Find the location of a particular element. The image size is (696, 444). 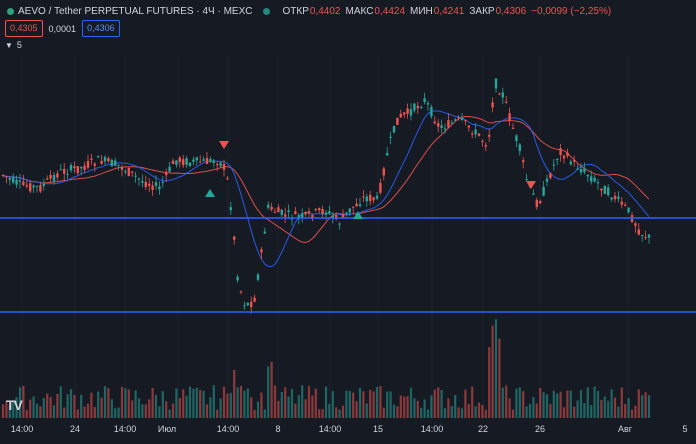

ohlc-low-value: 0,4241 is located at coordinates (449, 11).